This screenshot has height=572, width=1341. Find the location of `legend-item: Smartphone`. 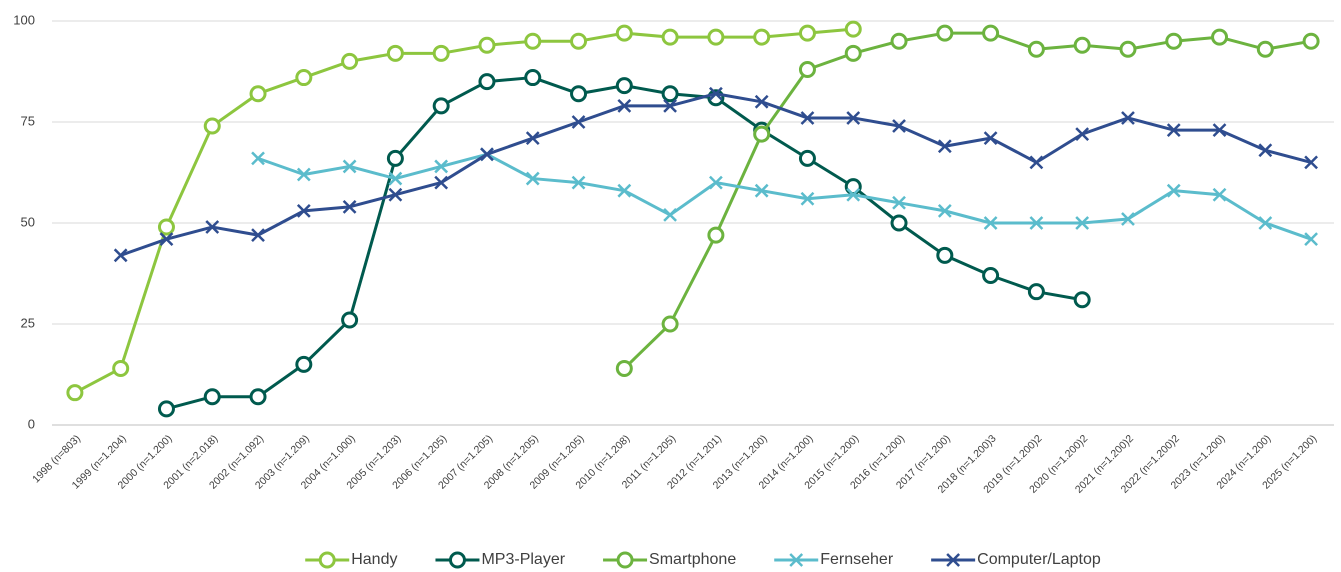

legend-item: Smartphone is located at coordinates (669, 560).